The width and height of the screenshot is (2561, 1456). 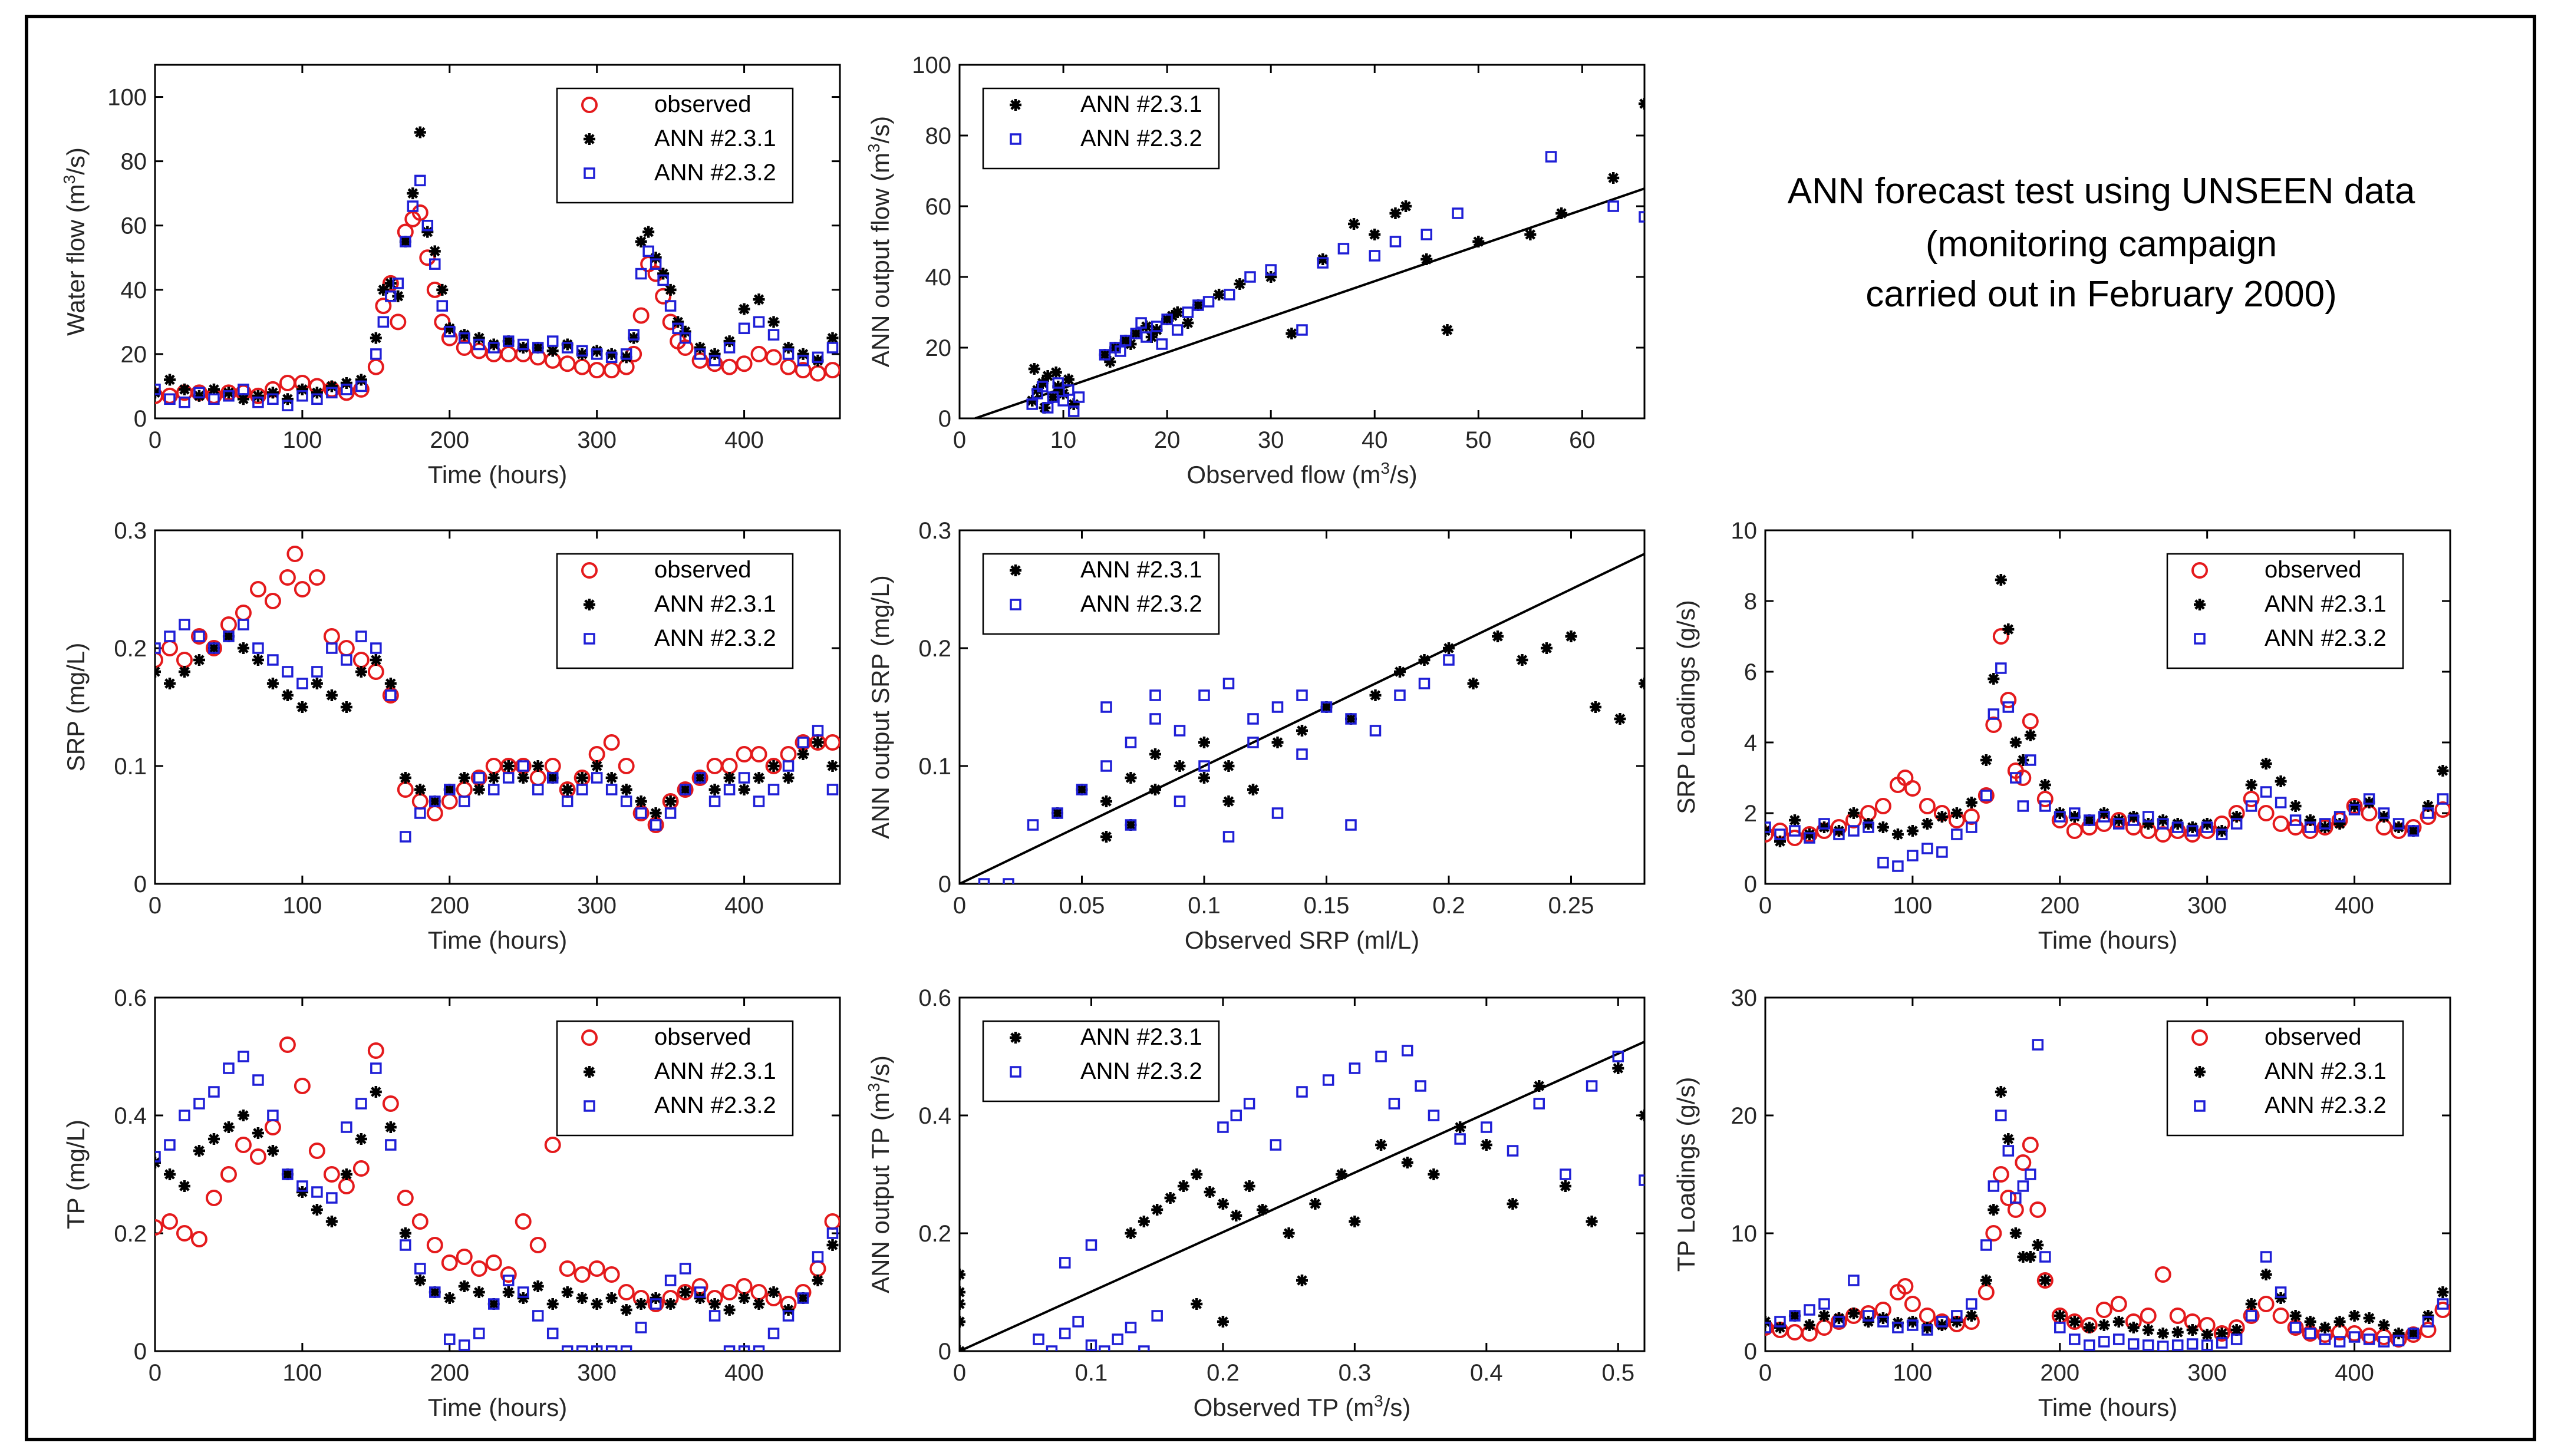 I want to click on y-tick-label: 0.2, so click(x=935, y=1234).